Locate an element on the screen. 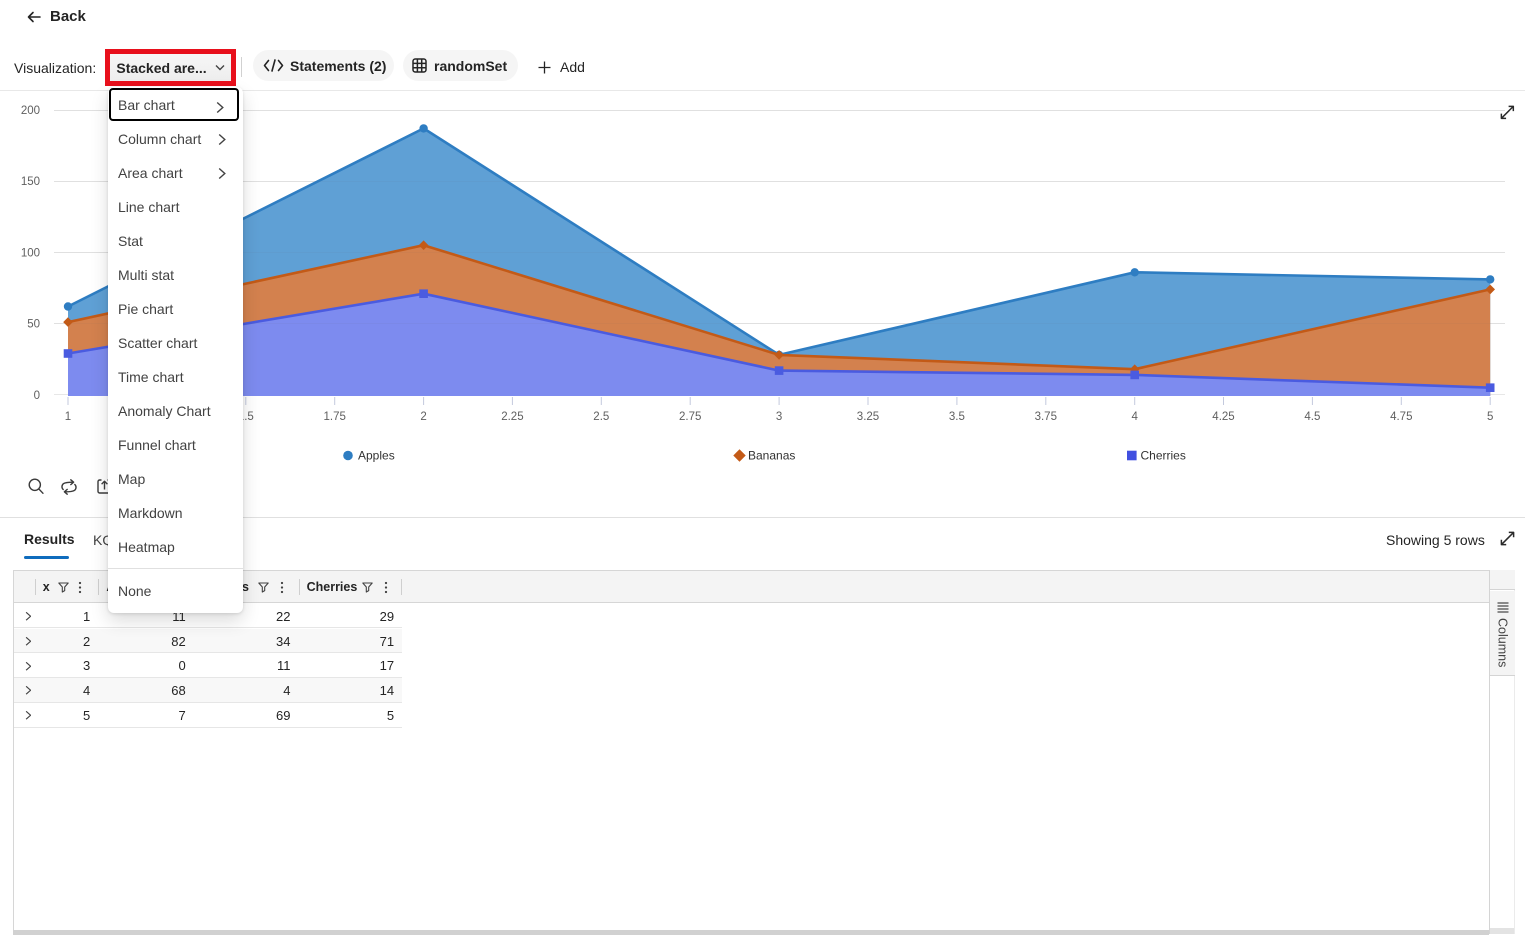  svg-text: 3.25 is located at coordinates (868, 417).